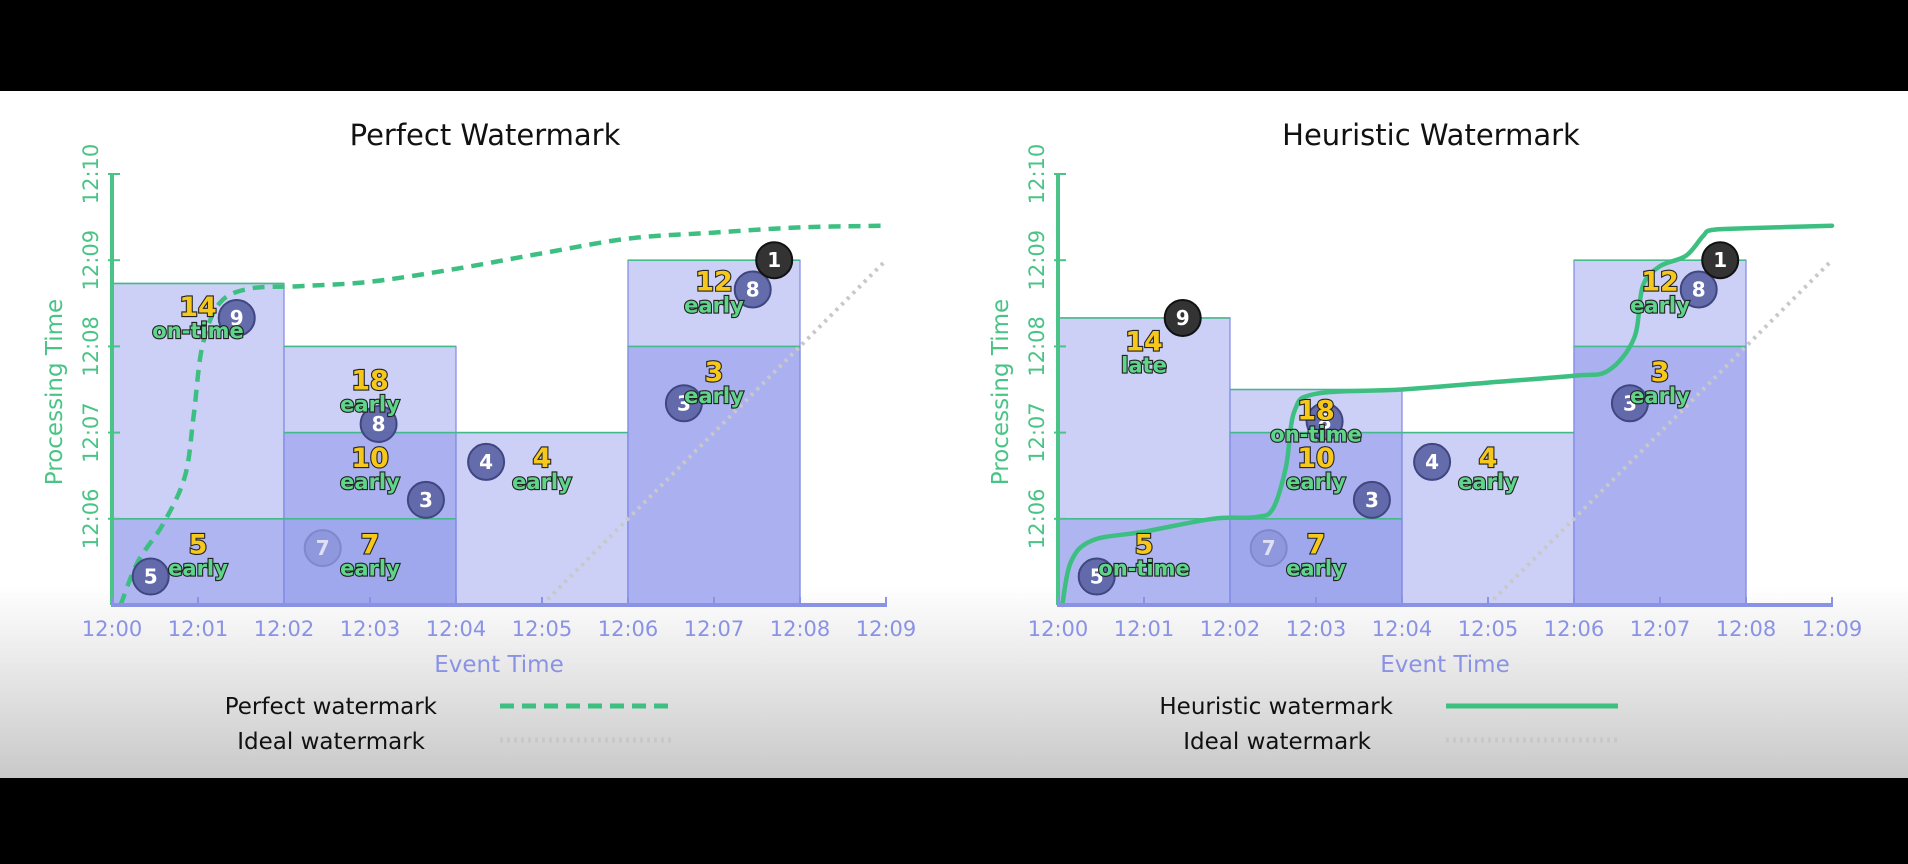 The width and height of the screenshot is (1908, 864). Describe the element at coordinates (331, 742) in the screenshot. I see `legend-ideal-label: Ideal watermark` at that location.